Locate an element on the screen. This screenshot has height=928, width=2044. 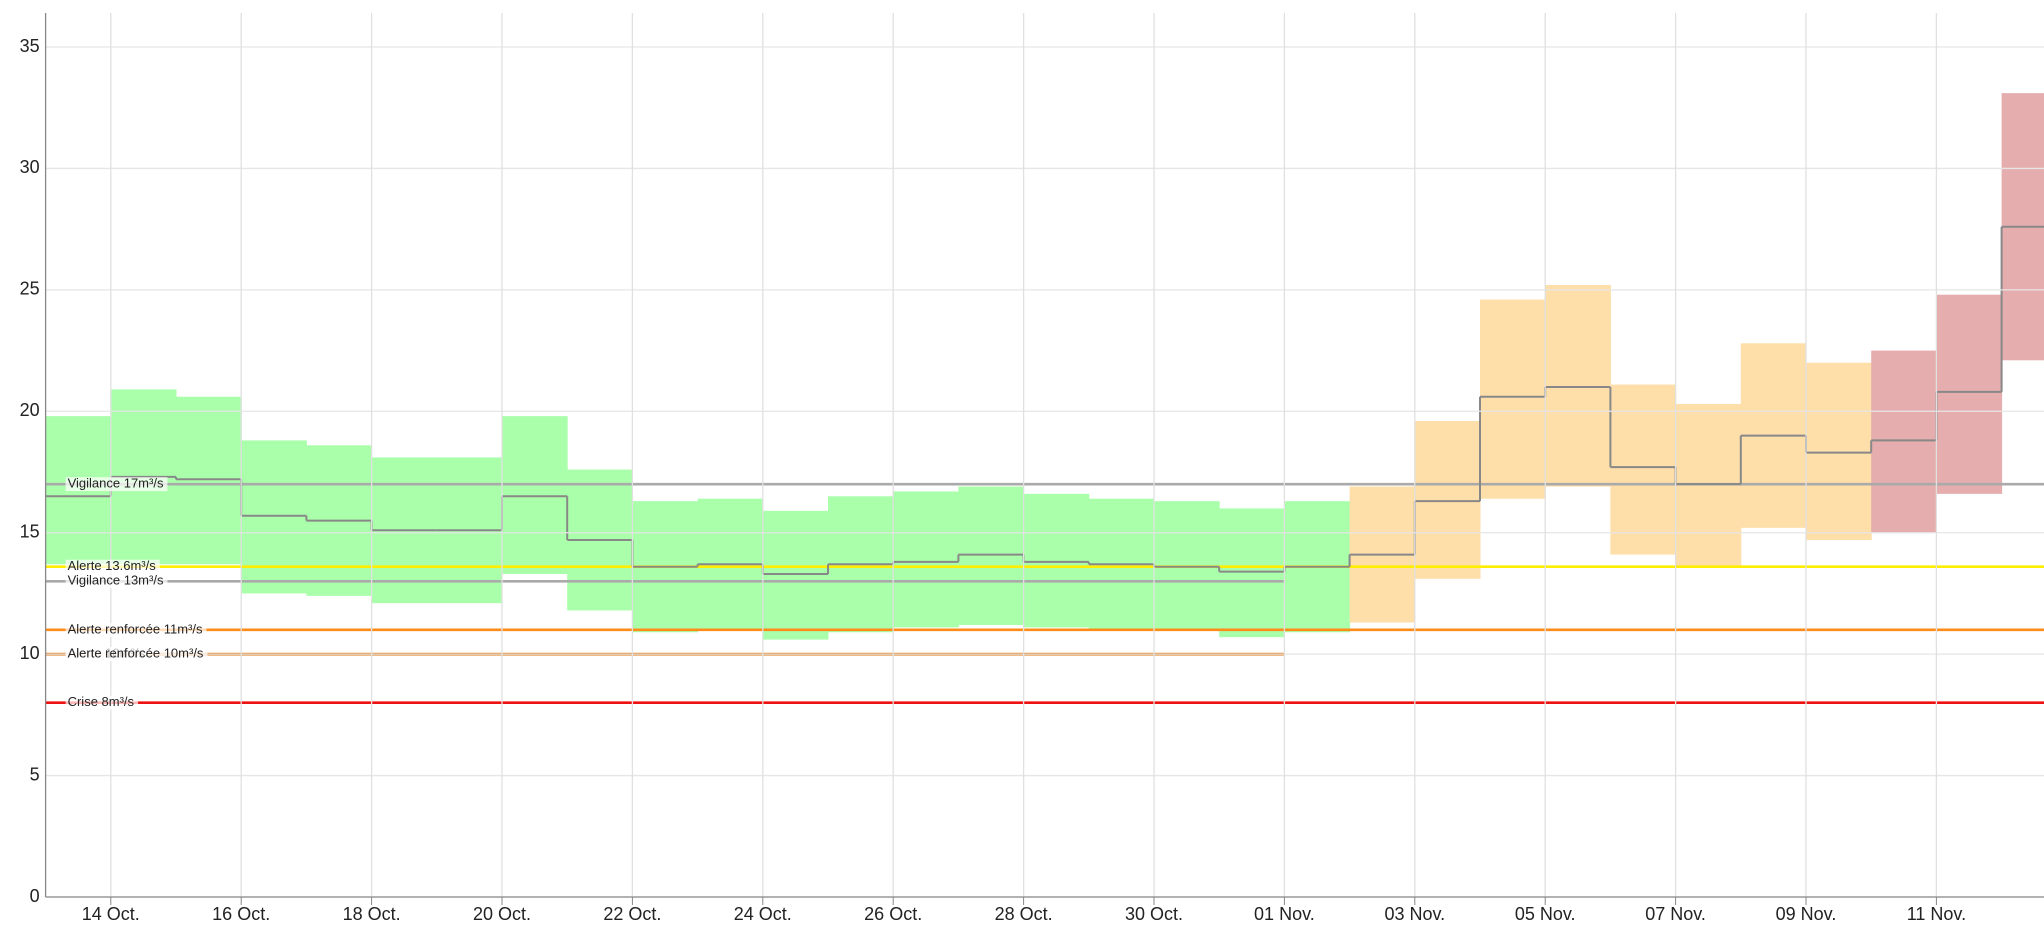
x-tick-label: 24 Oct. is located at coordinates (763, 914).